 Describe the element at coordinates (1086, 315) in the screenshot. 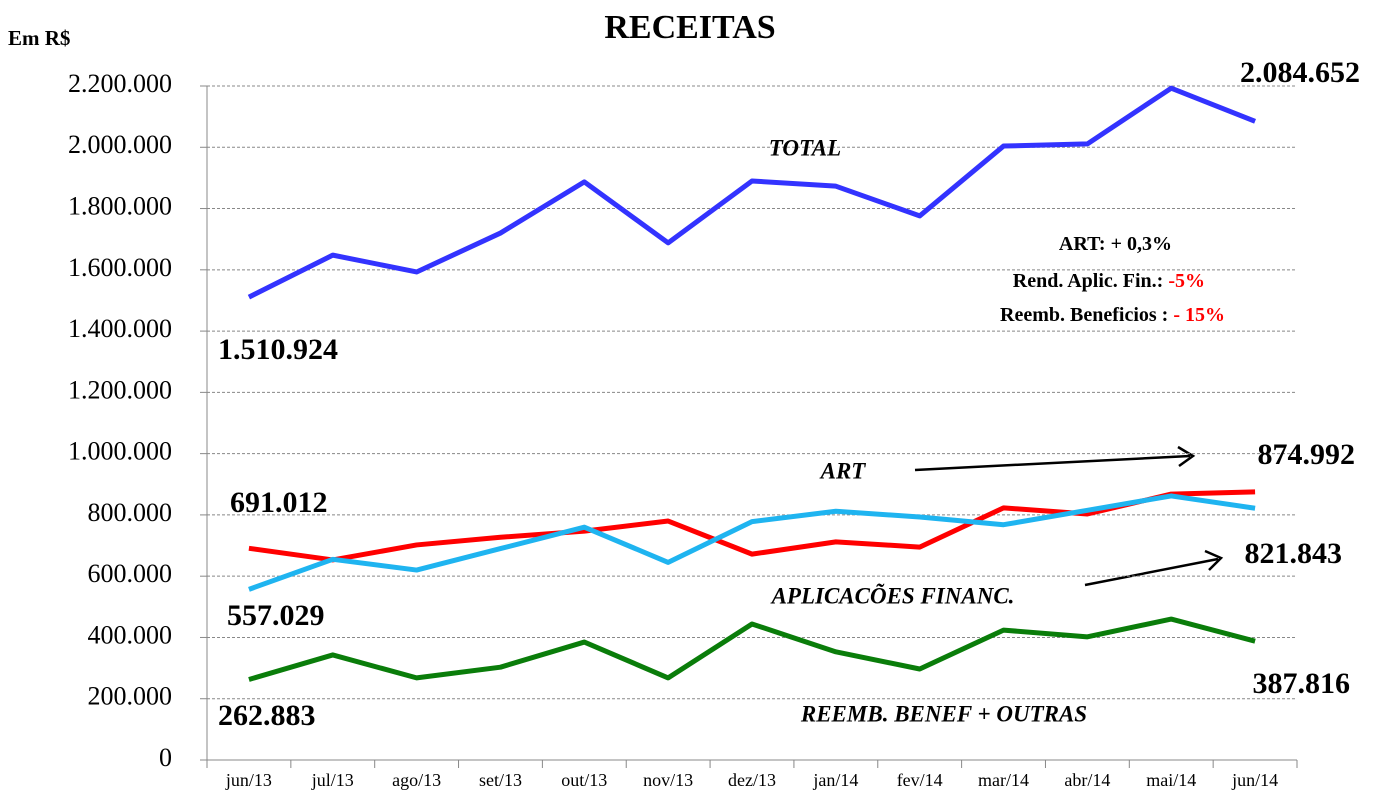

I see `annotation-text: Reemb. Beneficios :` at that location.